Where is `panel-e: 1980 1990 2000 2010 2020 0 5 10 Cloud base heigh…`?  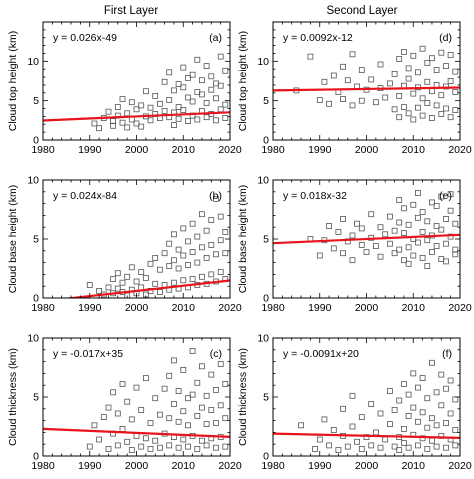 panel-e: 1980 1990 2000 2010 2020 0 5 10 Cloud base heigh… is located at coordinates (354, 245).